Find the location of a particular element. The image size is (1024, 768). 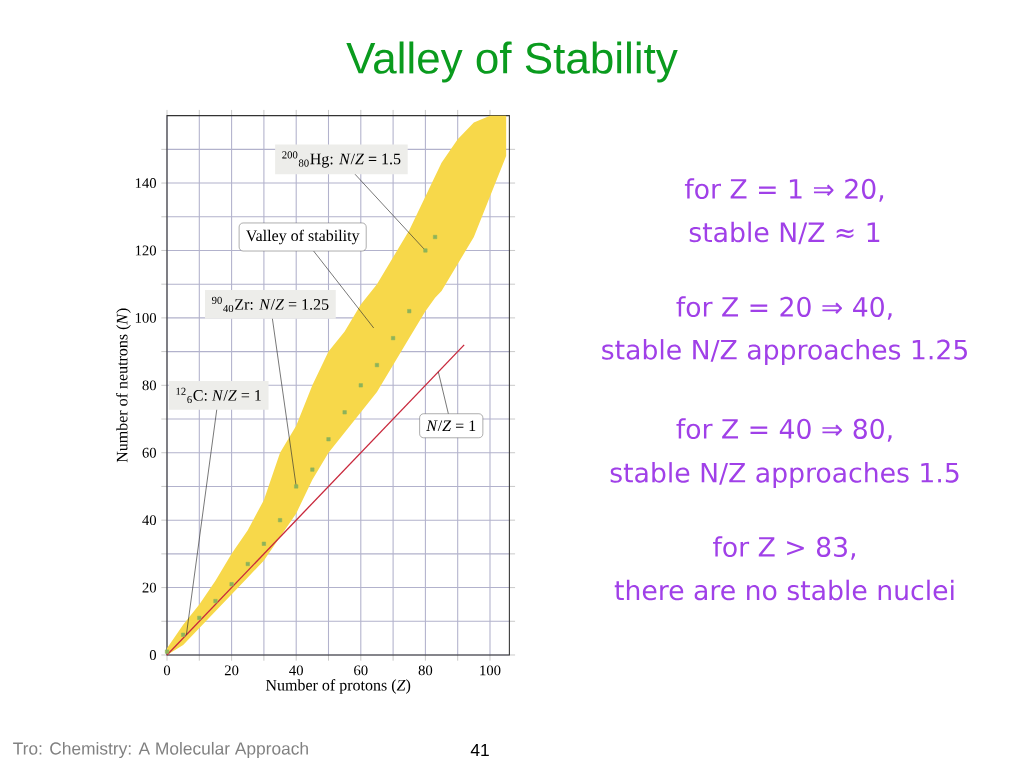

annotation: Valley of stability is located at coordinates (302, 237).